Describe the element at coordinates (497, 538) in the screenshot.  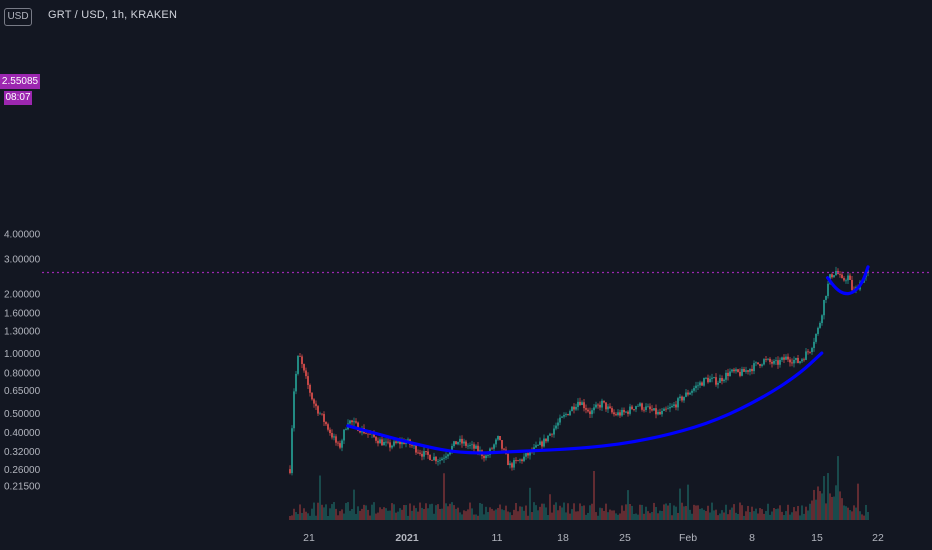
I see `x-tick-label: 11` at that location.